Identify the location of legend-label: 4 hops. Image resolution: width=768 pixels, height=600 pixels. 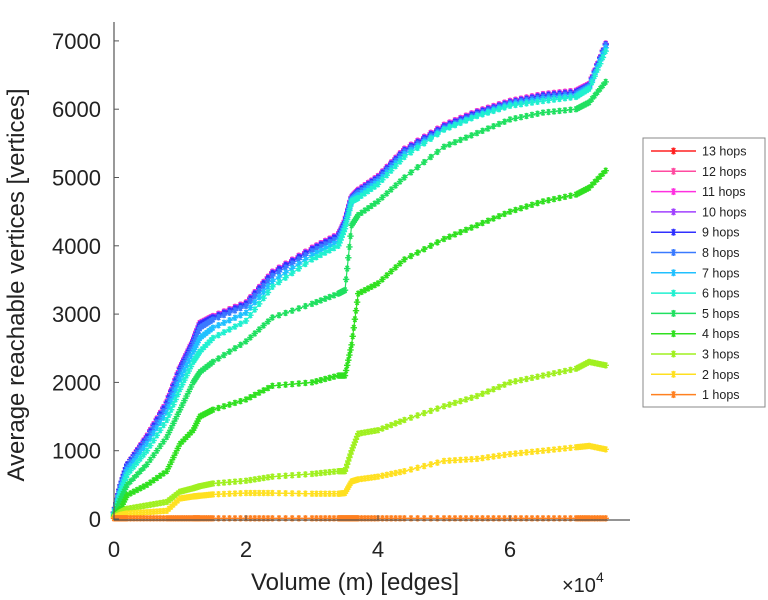
(721, 334).